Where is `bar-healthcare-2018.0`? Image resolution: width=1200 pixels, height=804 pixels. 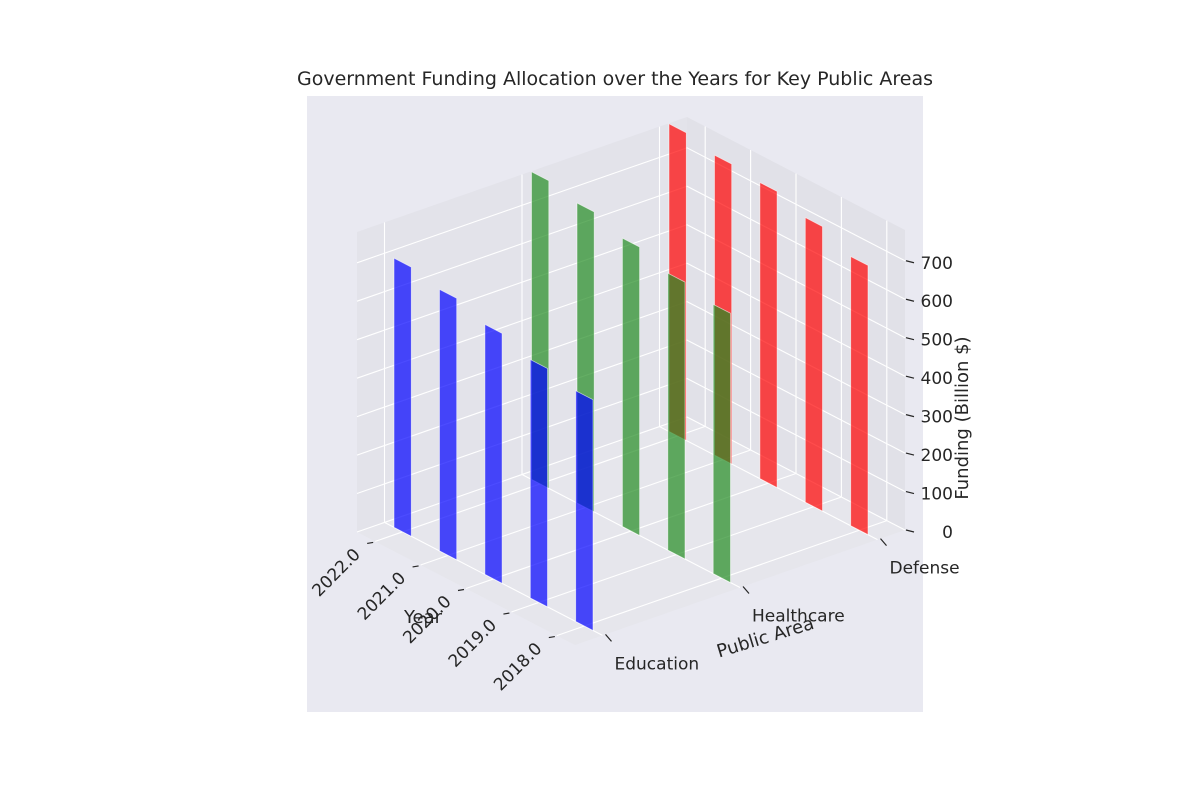
bar-healthcare-2018.0 is located at coordinates (721, 443).